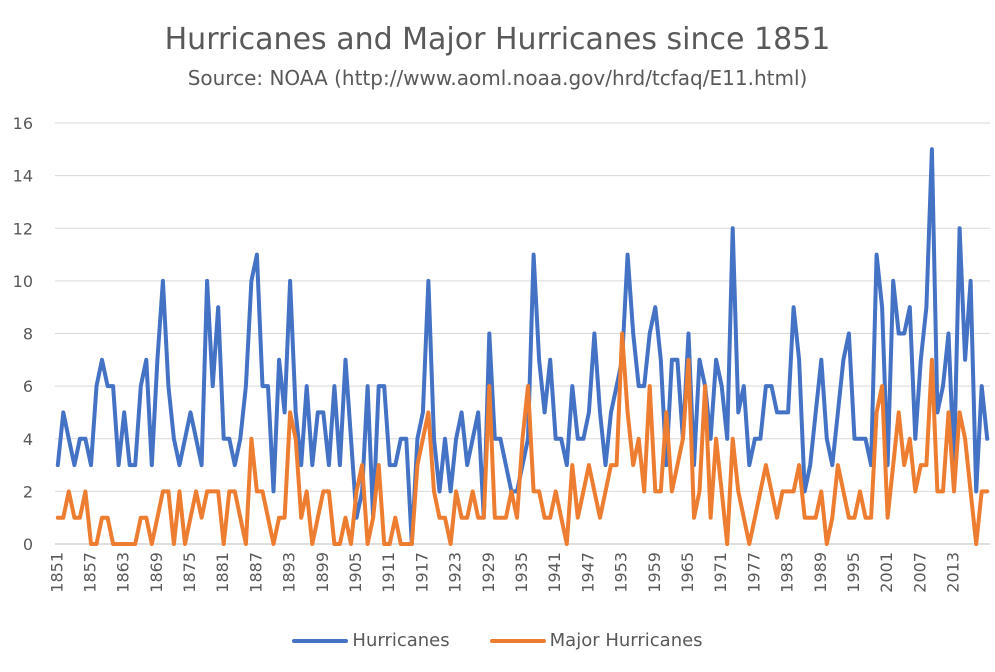 This screenshot has height=672, width=995. What do you see at coordinates (953, 572) in the screenshot?
I see `x-tick-label: 2013` at bounding box center [953, 572].